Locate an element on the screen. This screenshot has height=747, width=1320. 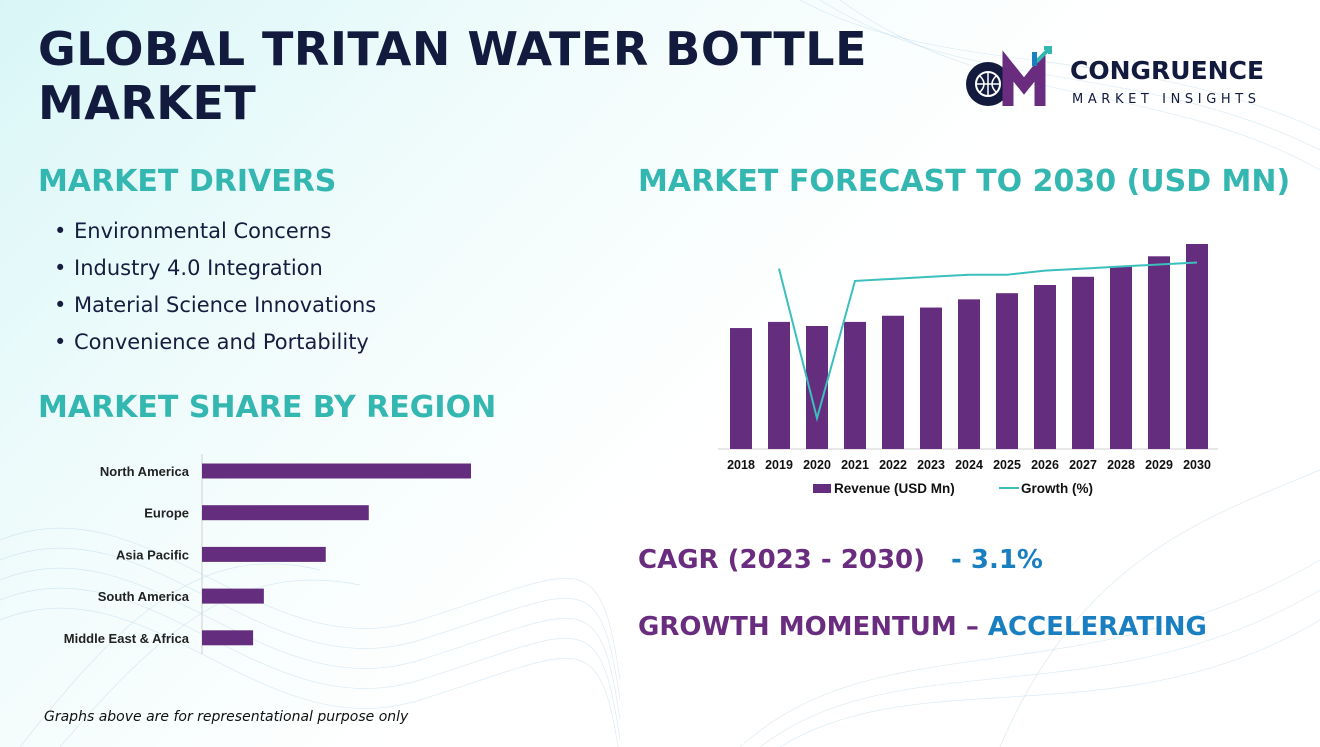
year-tick-label: 2019 is located at coordinates (779, 465).